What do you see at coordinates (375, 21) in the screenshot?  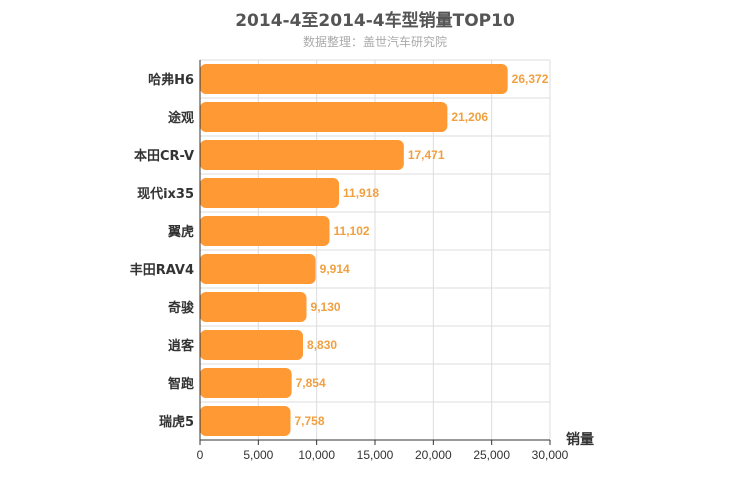 I see `chart-title: 2014-4至2014-4车型销量TOP10` at bounding box center [375, 21].